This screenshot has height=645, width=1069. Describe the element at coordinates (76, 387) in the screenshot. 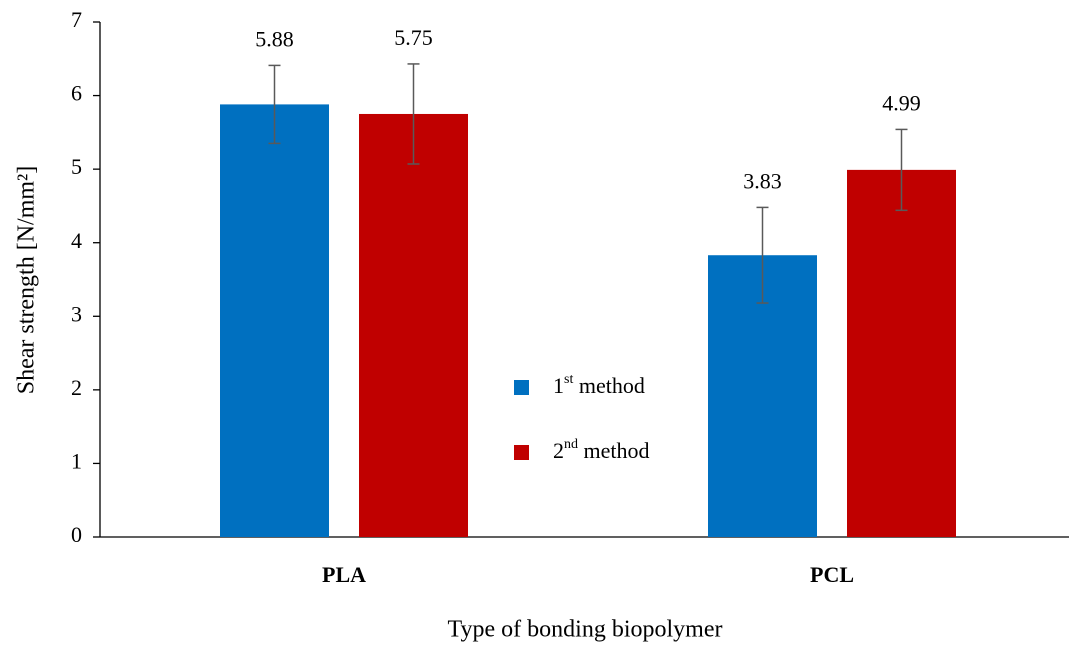

I see `y-tick-label: 2` at that location.